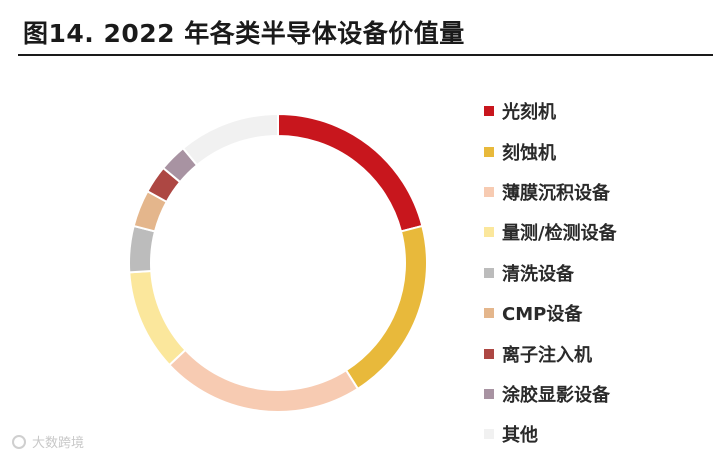 The width and height of the screenshot is (713, 459). I want to click on legend-label: 涂胶显影设备, so click(556, 395).